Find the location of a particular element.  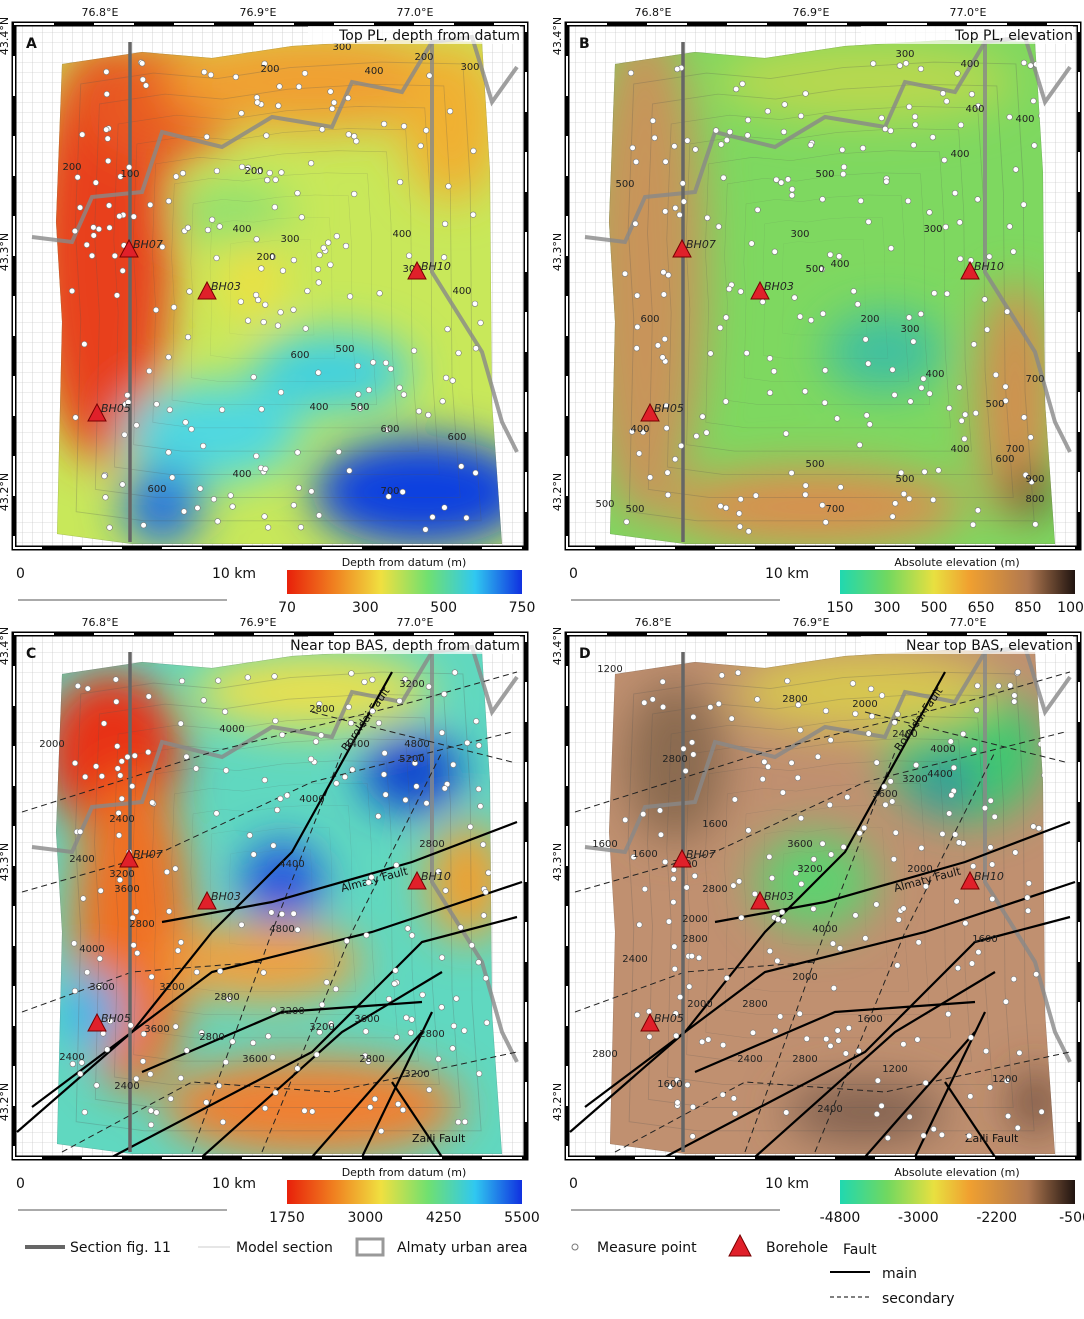

panel-letter: A is located at coordinates (31, 44).